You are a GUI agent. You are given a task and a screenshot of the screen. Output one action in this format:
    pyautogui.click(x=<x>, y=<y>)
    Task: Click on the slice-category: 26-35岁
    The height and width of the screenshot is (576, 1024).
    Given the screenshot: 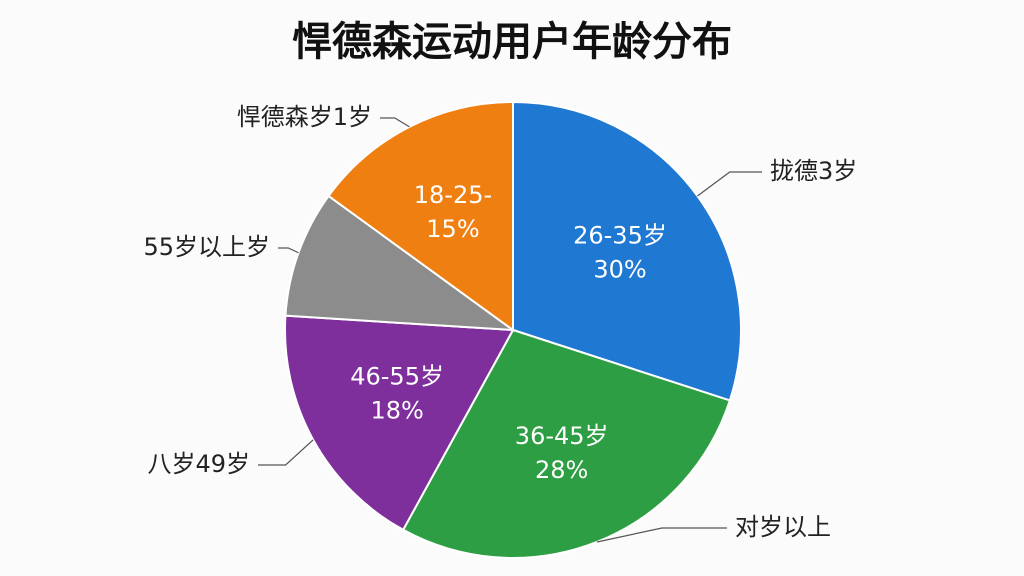 What is the action you would take?
    pyautogui.click(x=620, y=235)
    